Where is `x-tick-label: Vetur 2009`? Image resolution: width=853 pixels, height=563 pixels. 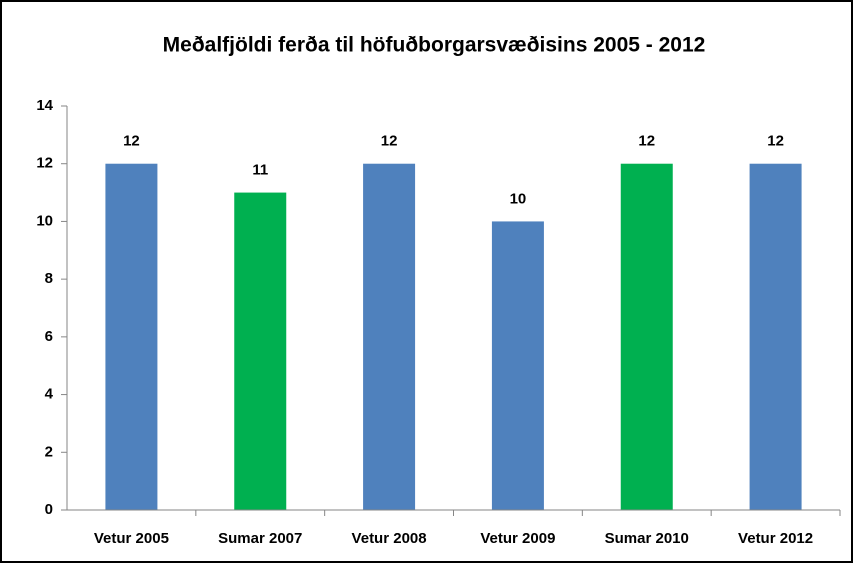
x-tick-label: Vetur 2009 is located at coordinates (517, 538).